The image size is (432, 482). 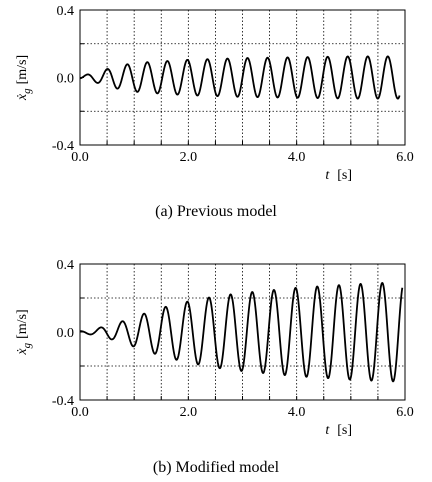 What do you see at coordinates (216, 467) in the screenshot?
I see `caption-b: (b) Modified model` at bounding box center [216, 467].